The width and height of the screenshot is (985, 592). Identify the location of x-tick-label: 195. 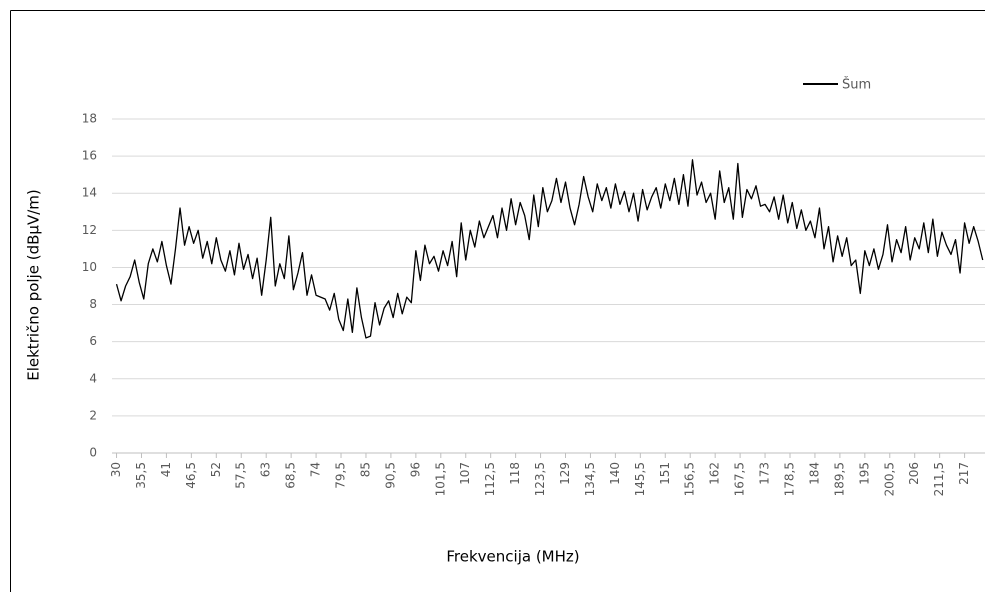
(864, 473).